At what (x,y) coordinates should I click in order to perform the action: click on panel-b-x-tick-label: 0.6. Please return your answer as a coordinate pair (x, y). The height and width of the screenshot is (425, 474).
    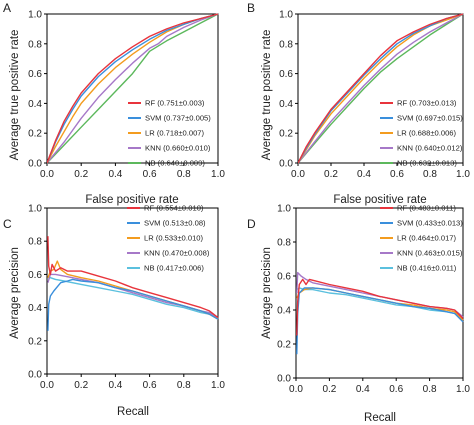
    Looking at the image, I should click on (397, 174).